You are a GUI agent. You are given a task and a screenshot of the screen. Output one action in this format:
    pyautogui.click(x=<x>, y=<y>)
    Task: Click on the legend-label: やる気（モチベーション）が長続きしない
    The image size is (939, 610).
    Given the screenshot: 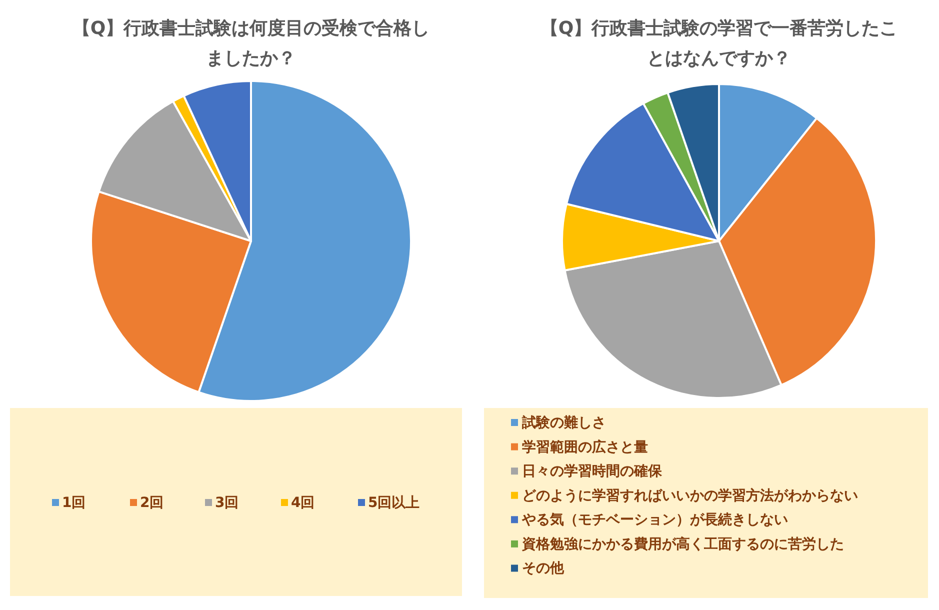 What is the action you would take?
    pyautogui.click(x=654, y=520)
    